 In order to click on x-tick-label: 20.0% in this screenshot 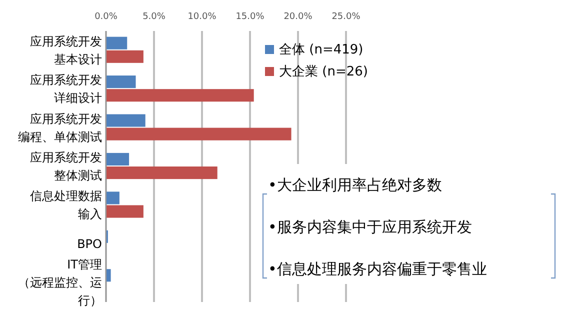, I will do `click(298, 17)`.